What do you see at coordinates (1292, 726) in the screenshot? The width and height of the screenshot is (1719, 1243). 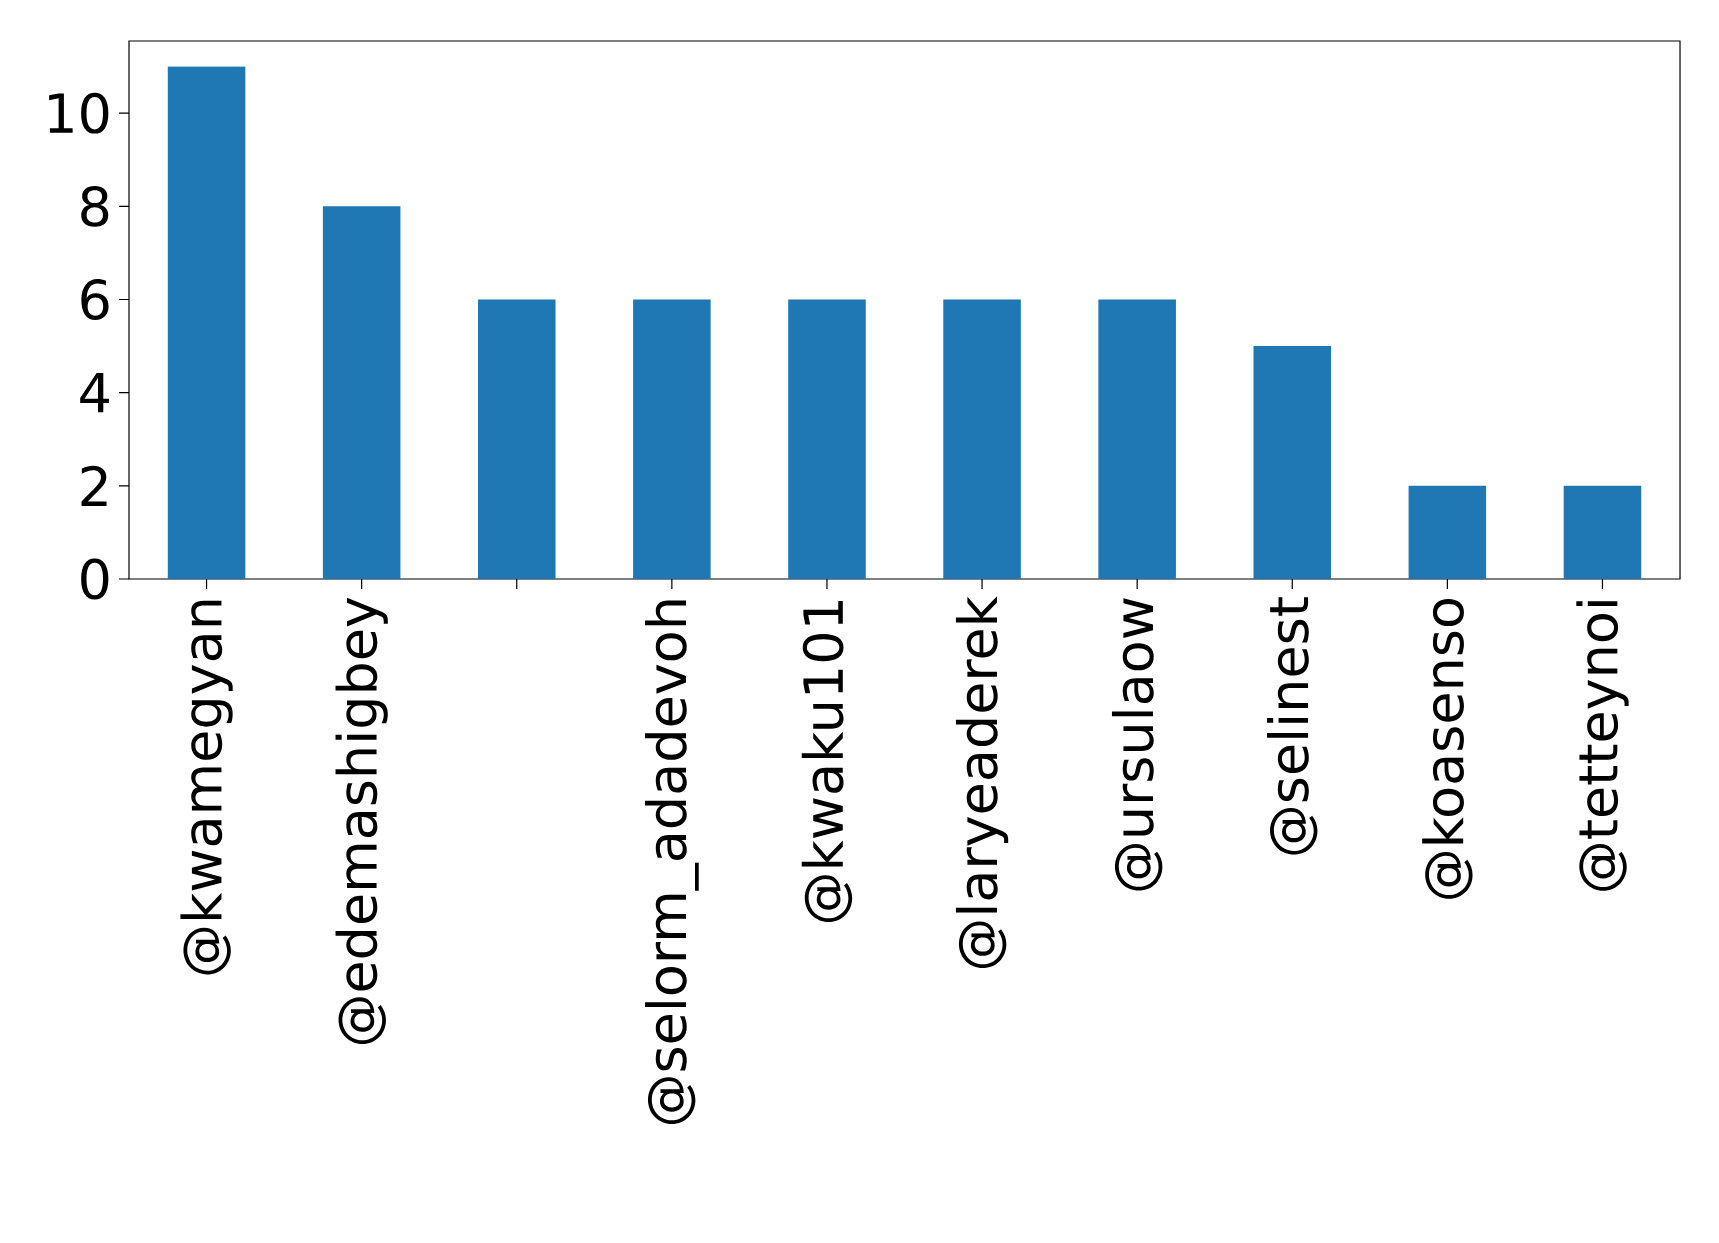 I see `x-tick-label: @selinest` at bounding box center [1292, 726].